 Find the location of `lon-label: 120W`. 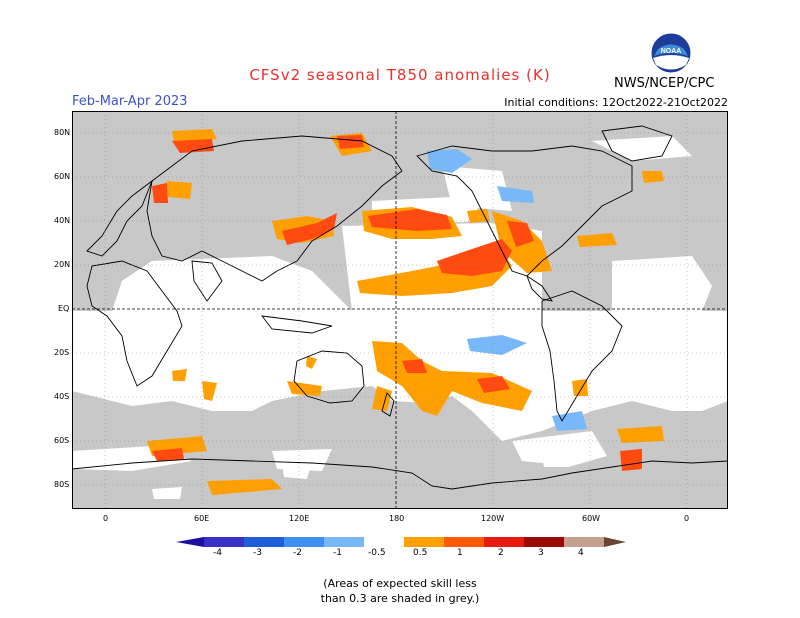

lon-label: 120W is located at coordinates (493, 518).